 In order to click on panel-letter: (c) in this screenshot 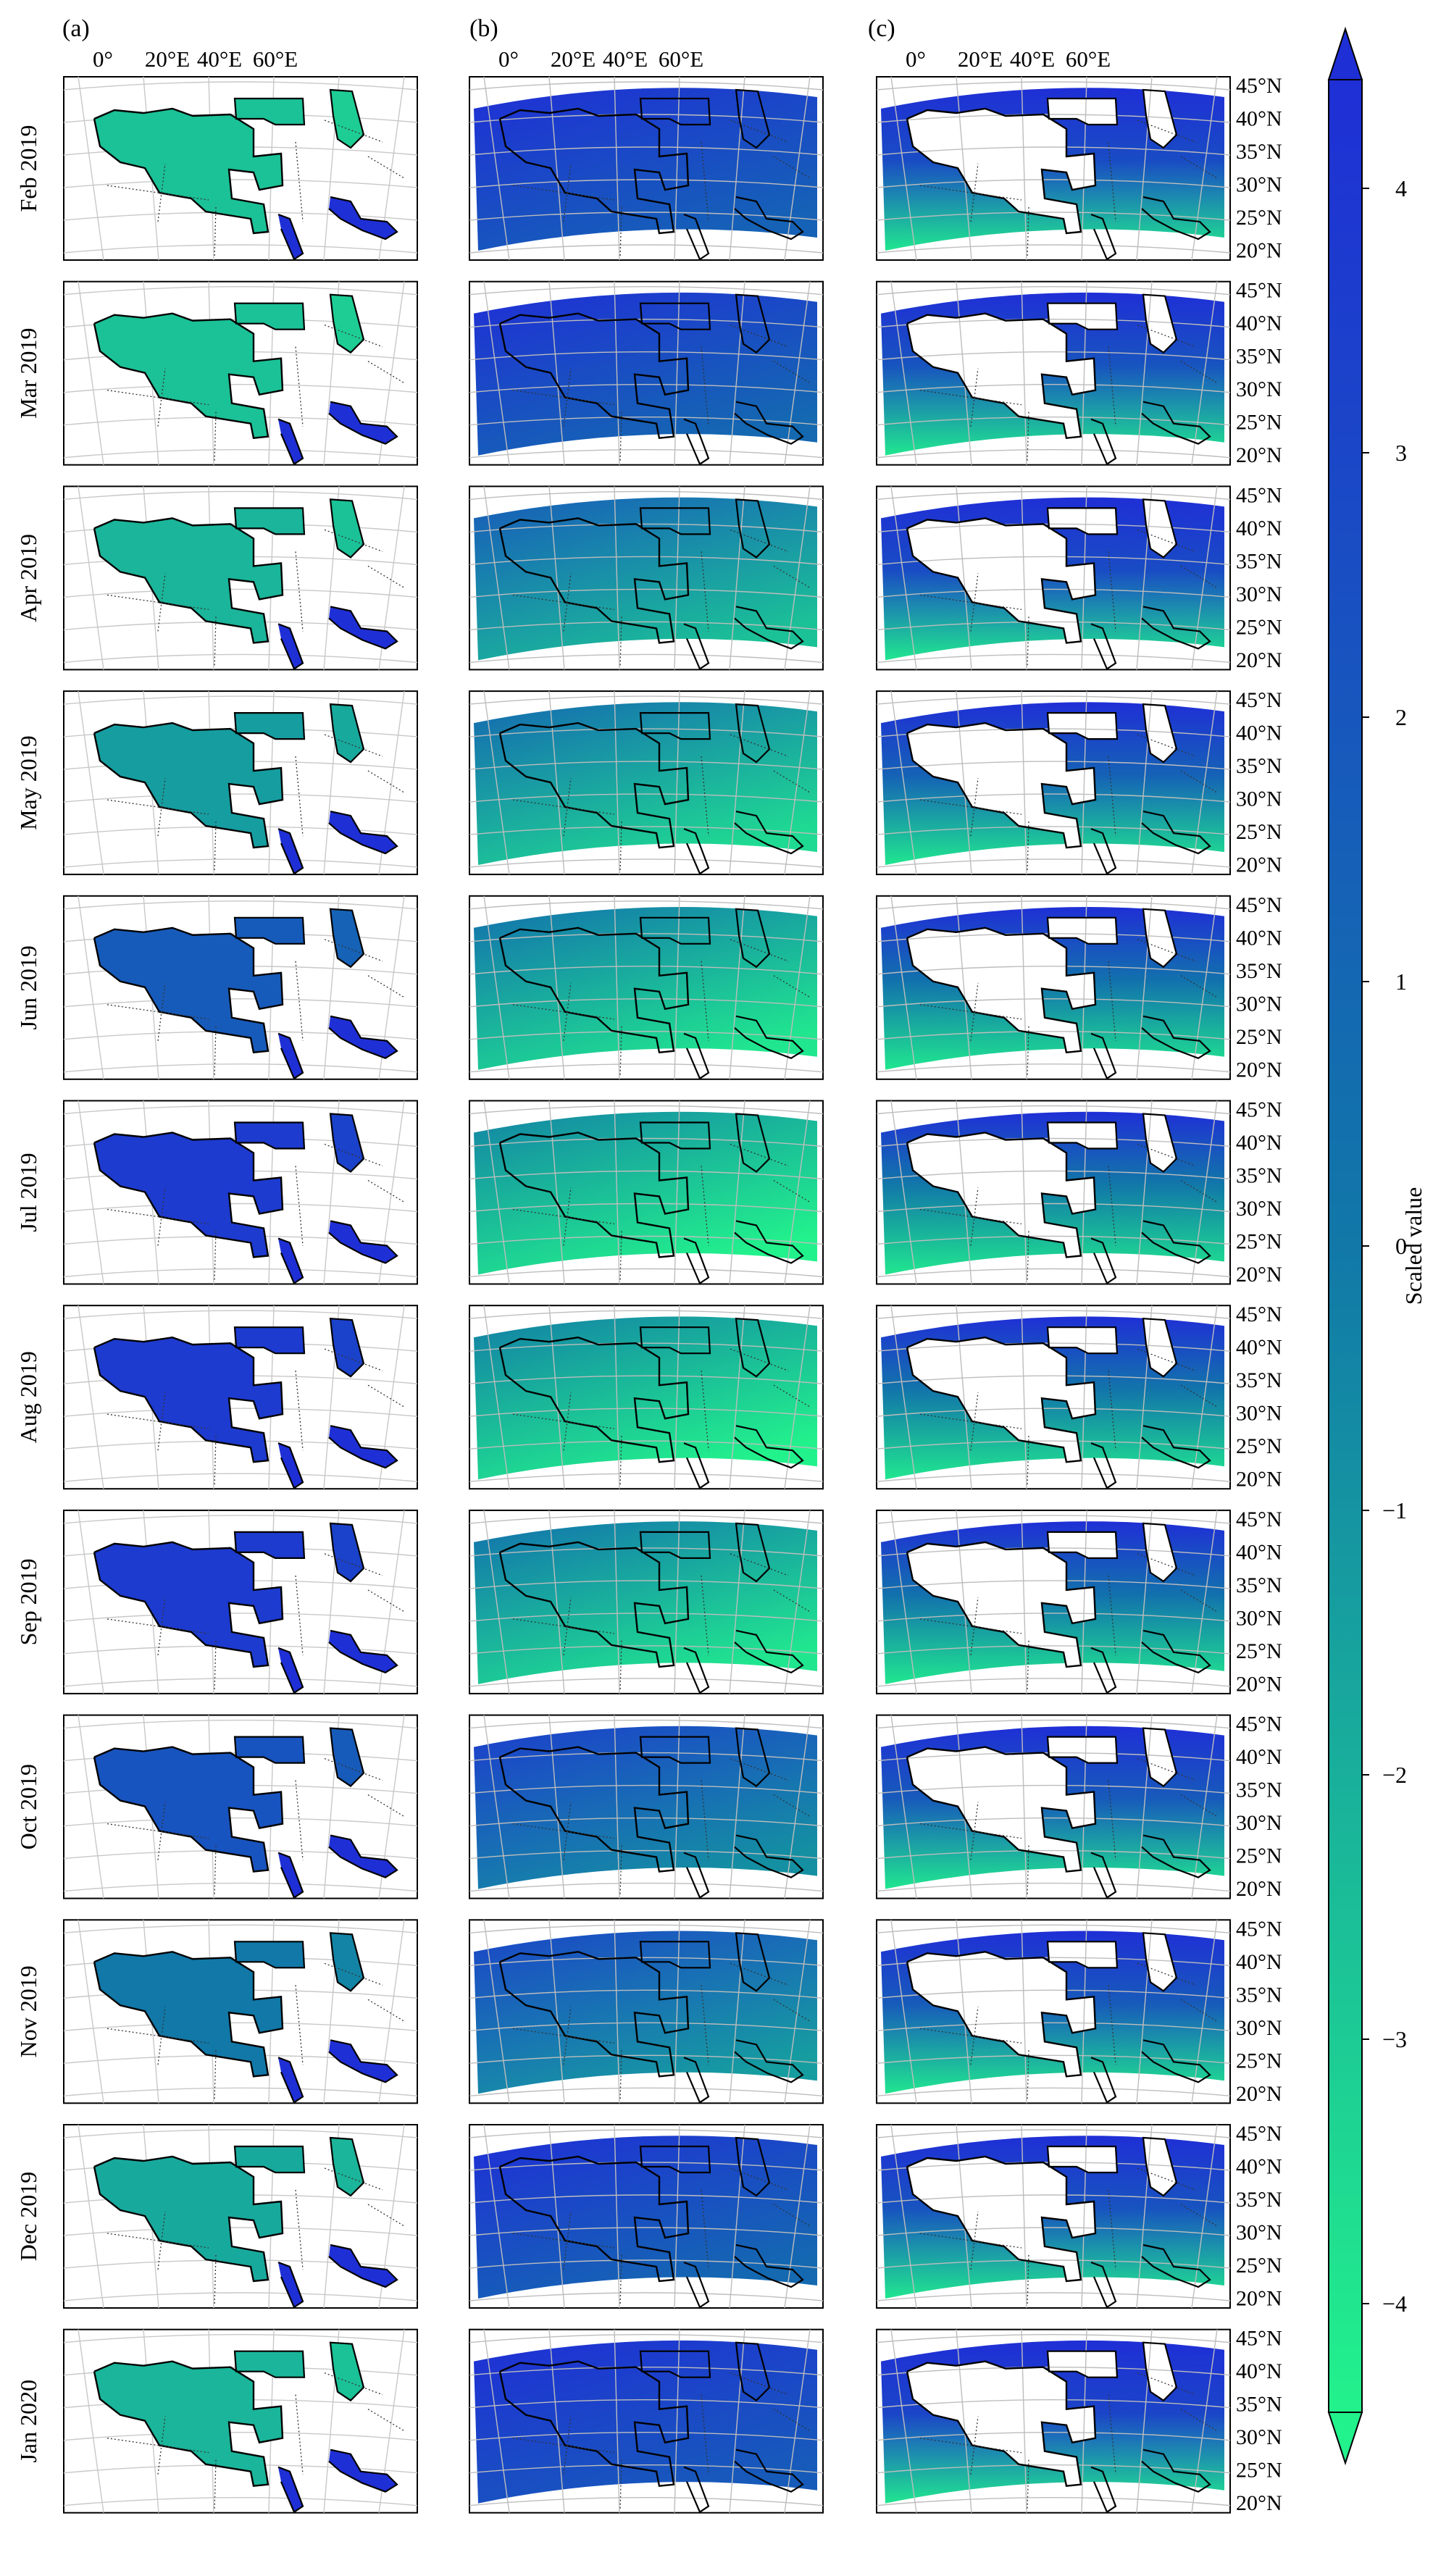, I will do `click(881, 28)`.